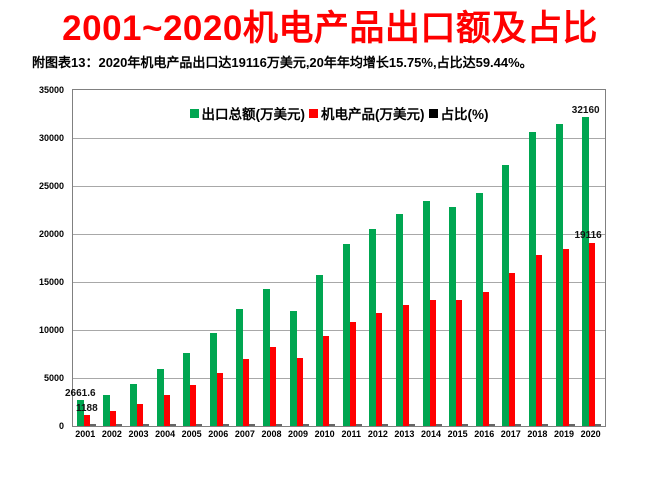 This screenshot has height=504, width=660. What do you see at coordinates (571, 425) in the screenshot?
I see `bar-pct-2019` at bounding box center [571, 425].